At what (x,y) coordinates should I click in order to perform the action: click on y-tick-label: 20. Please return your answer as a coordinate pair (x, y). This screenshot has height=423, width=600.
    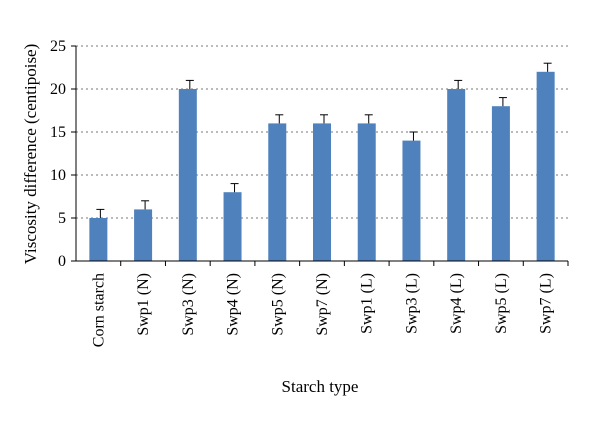
    Looking at the image, I should click on (58, 89).